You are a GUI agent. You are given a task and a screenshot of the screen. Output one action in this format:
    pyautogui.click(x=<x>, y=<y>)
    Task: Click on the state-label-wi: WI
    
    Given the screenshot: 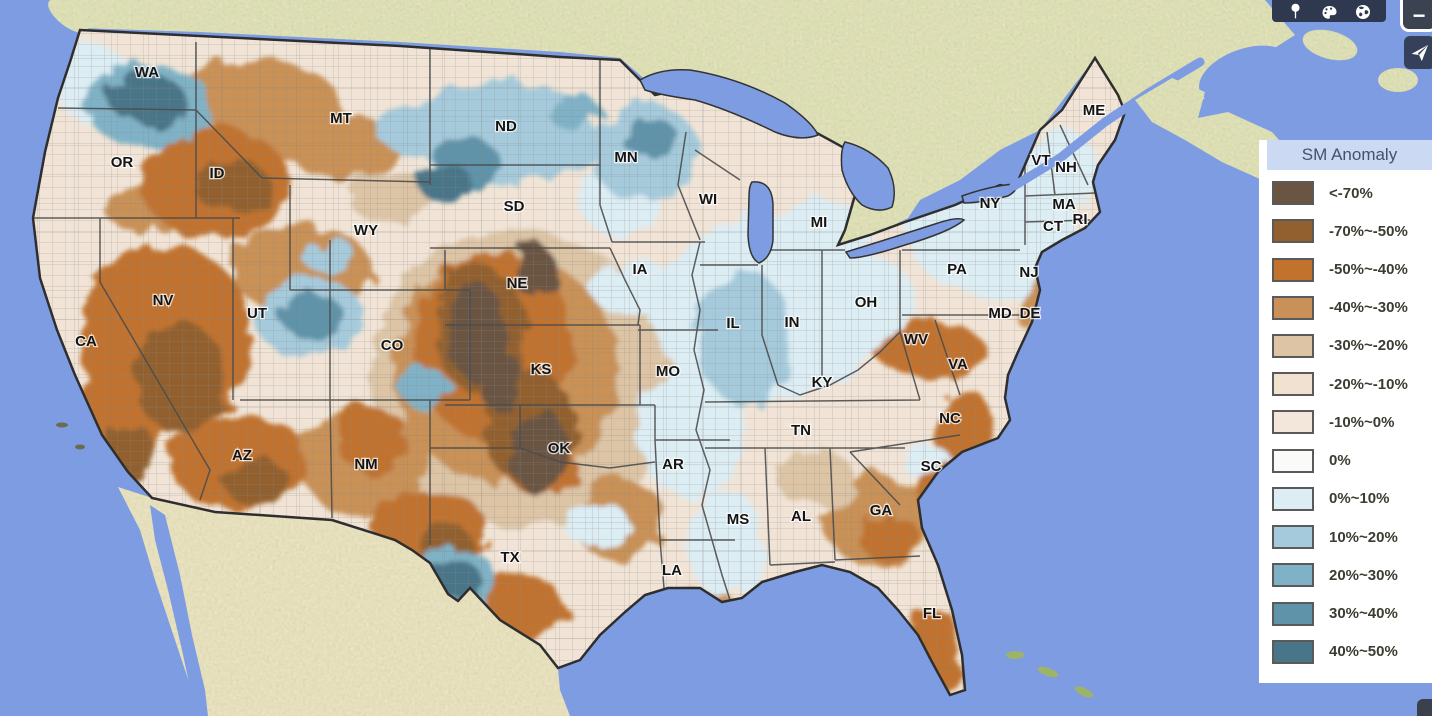 What is the action you would take?
    pyautogui.click(x=708, y=199)
    